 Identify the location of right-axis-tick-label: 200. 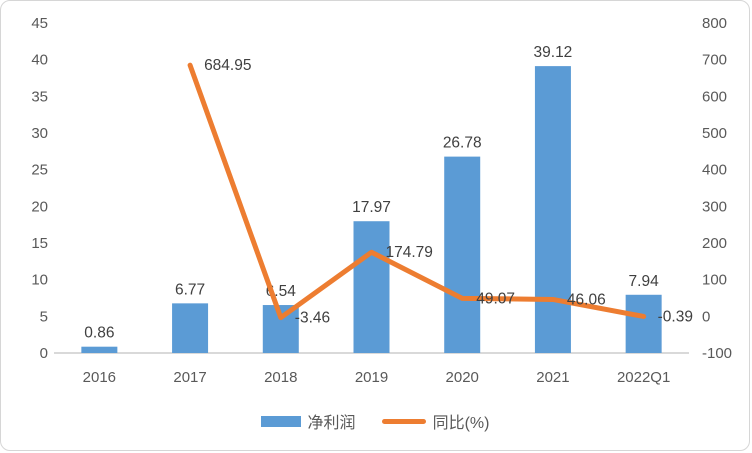
(714, 243).